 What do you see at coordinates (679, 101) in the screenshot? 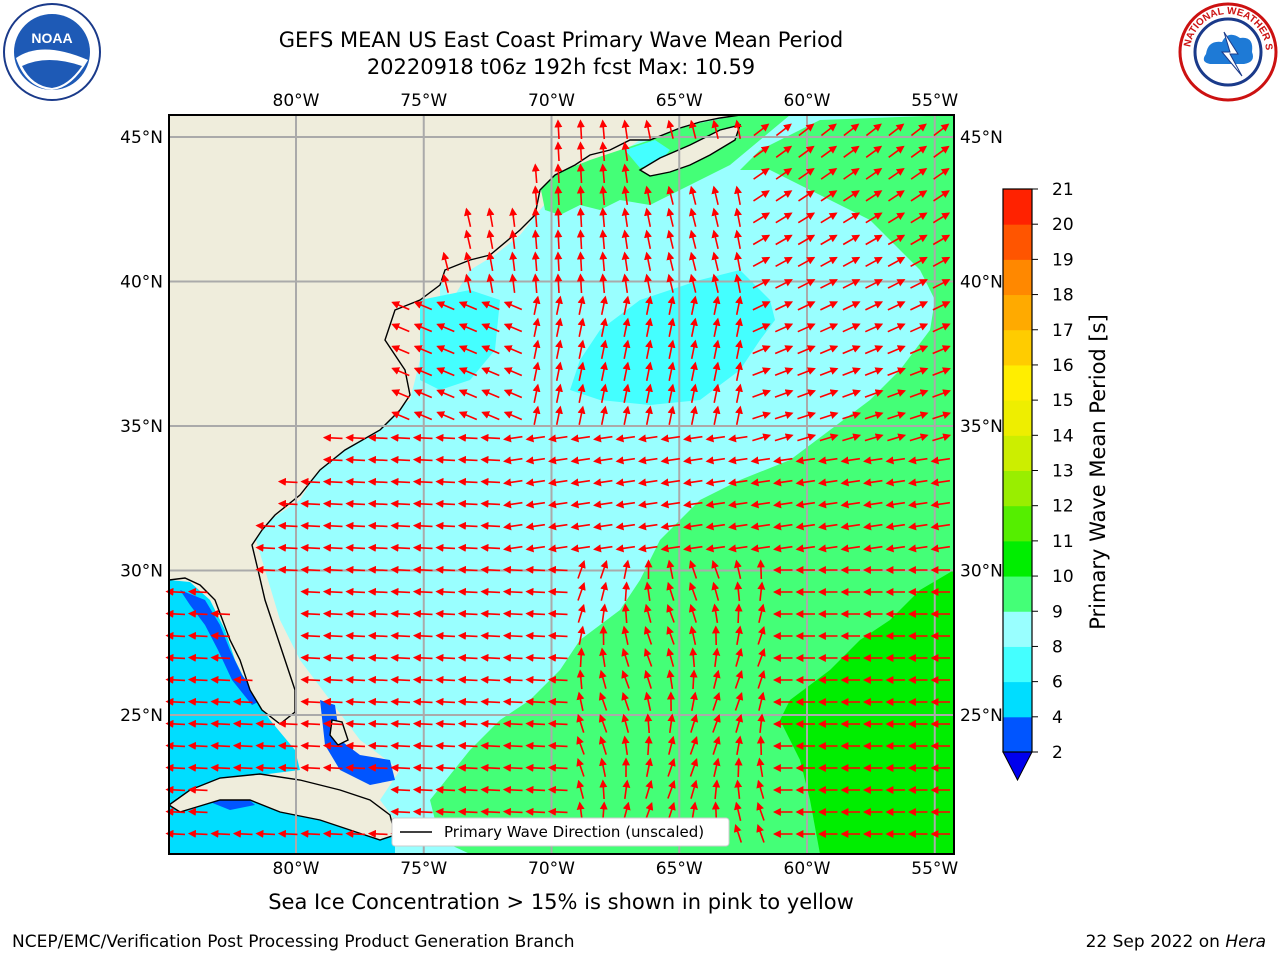
I see `lon-label-top: 65°W` at bounding box center [679, 101].